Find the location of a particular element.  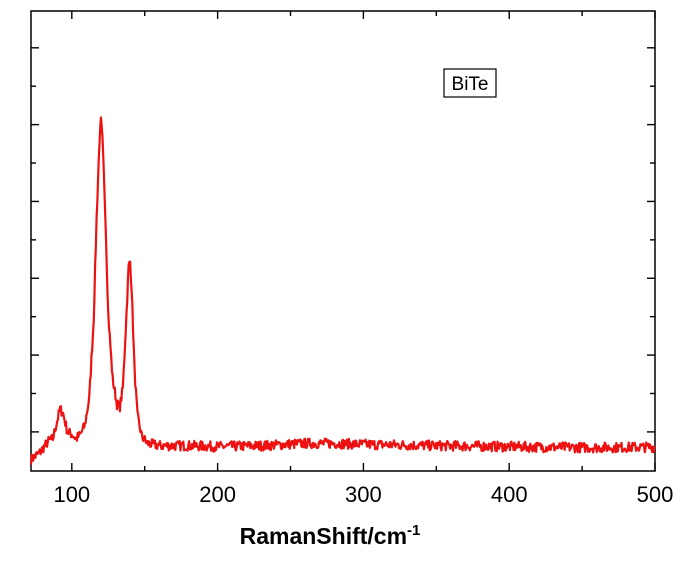

x-tick-labels: 100 200 300 400 500 is located at coordinates (363, 494).